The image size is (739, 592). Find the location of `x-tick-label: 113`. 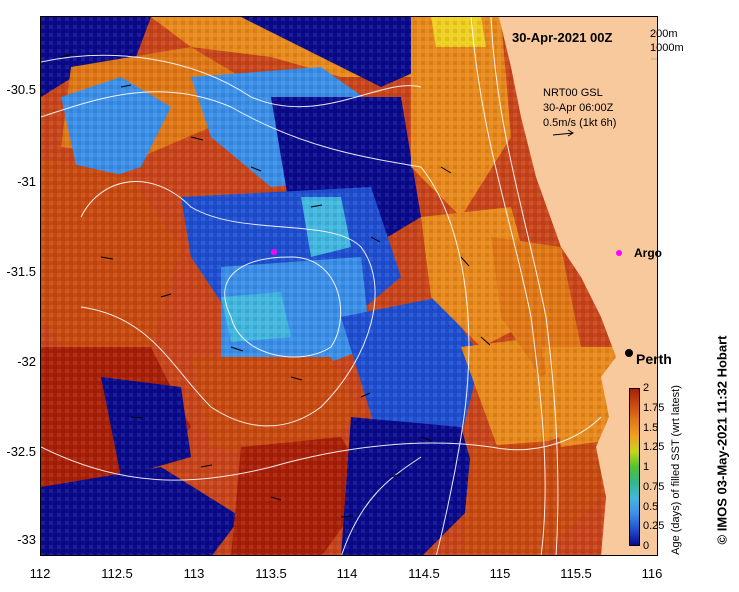

x-tick-label: 113 is located at coordinates (194, 573).